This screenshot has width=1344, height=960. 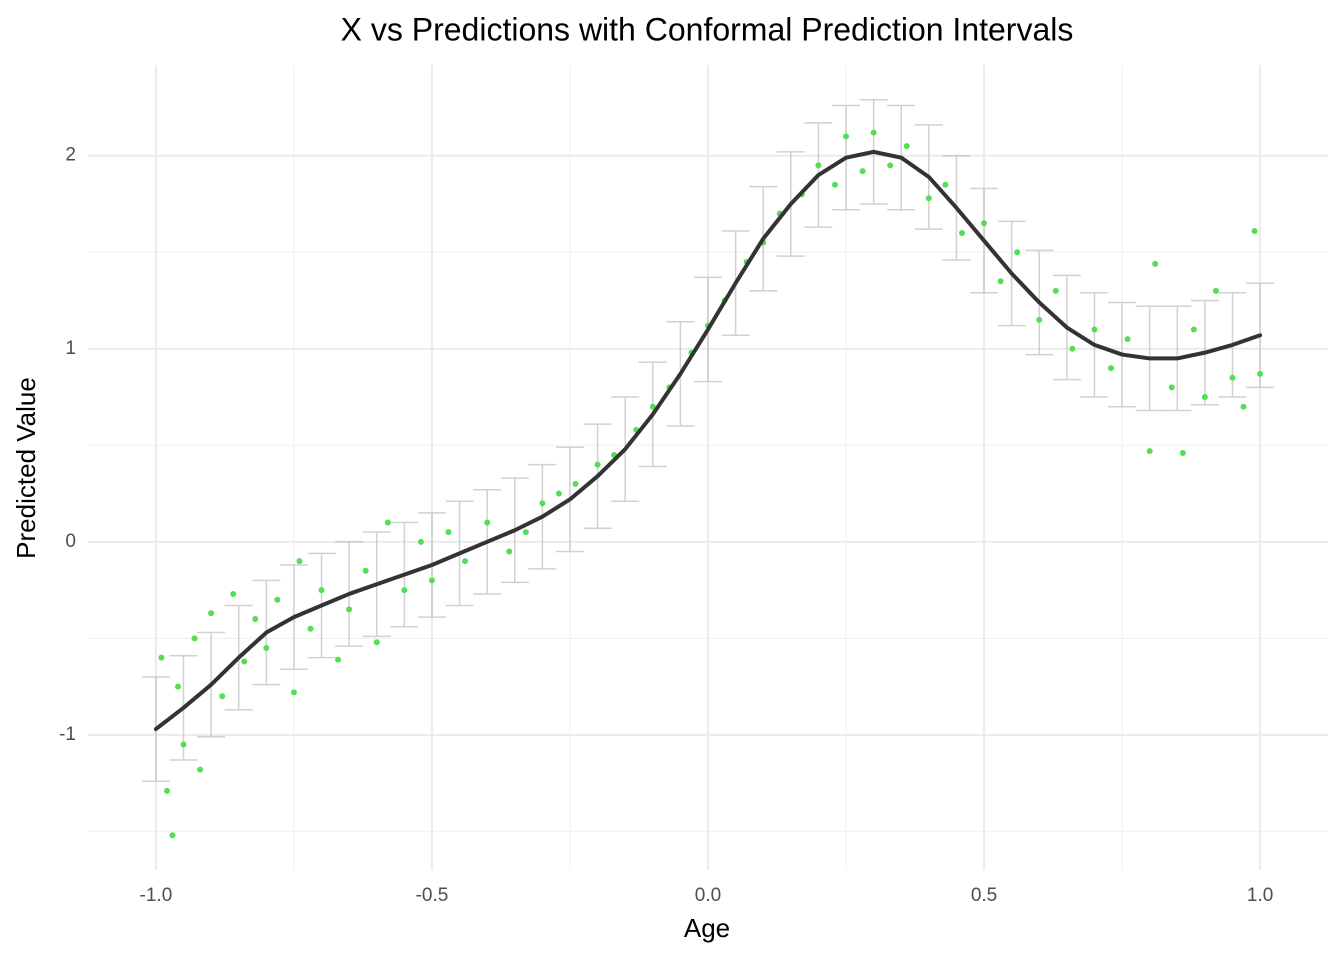 I want to click on x-tick-label: 0.5, so click(x=984, y=895).